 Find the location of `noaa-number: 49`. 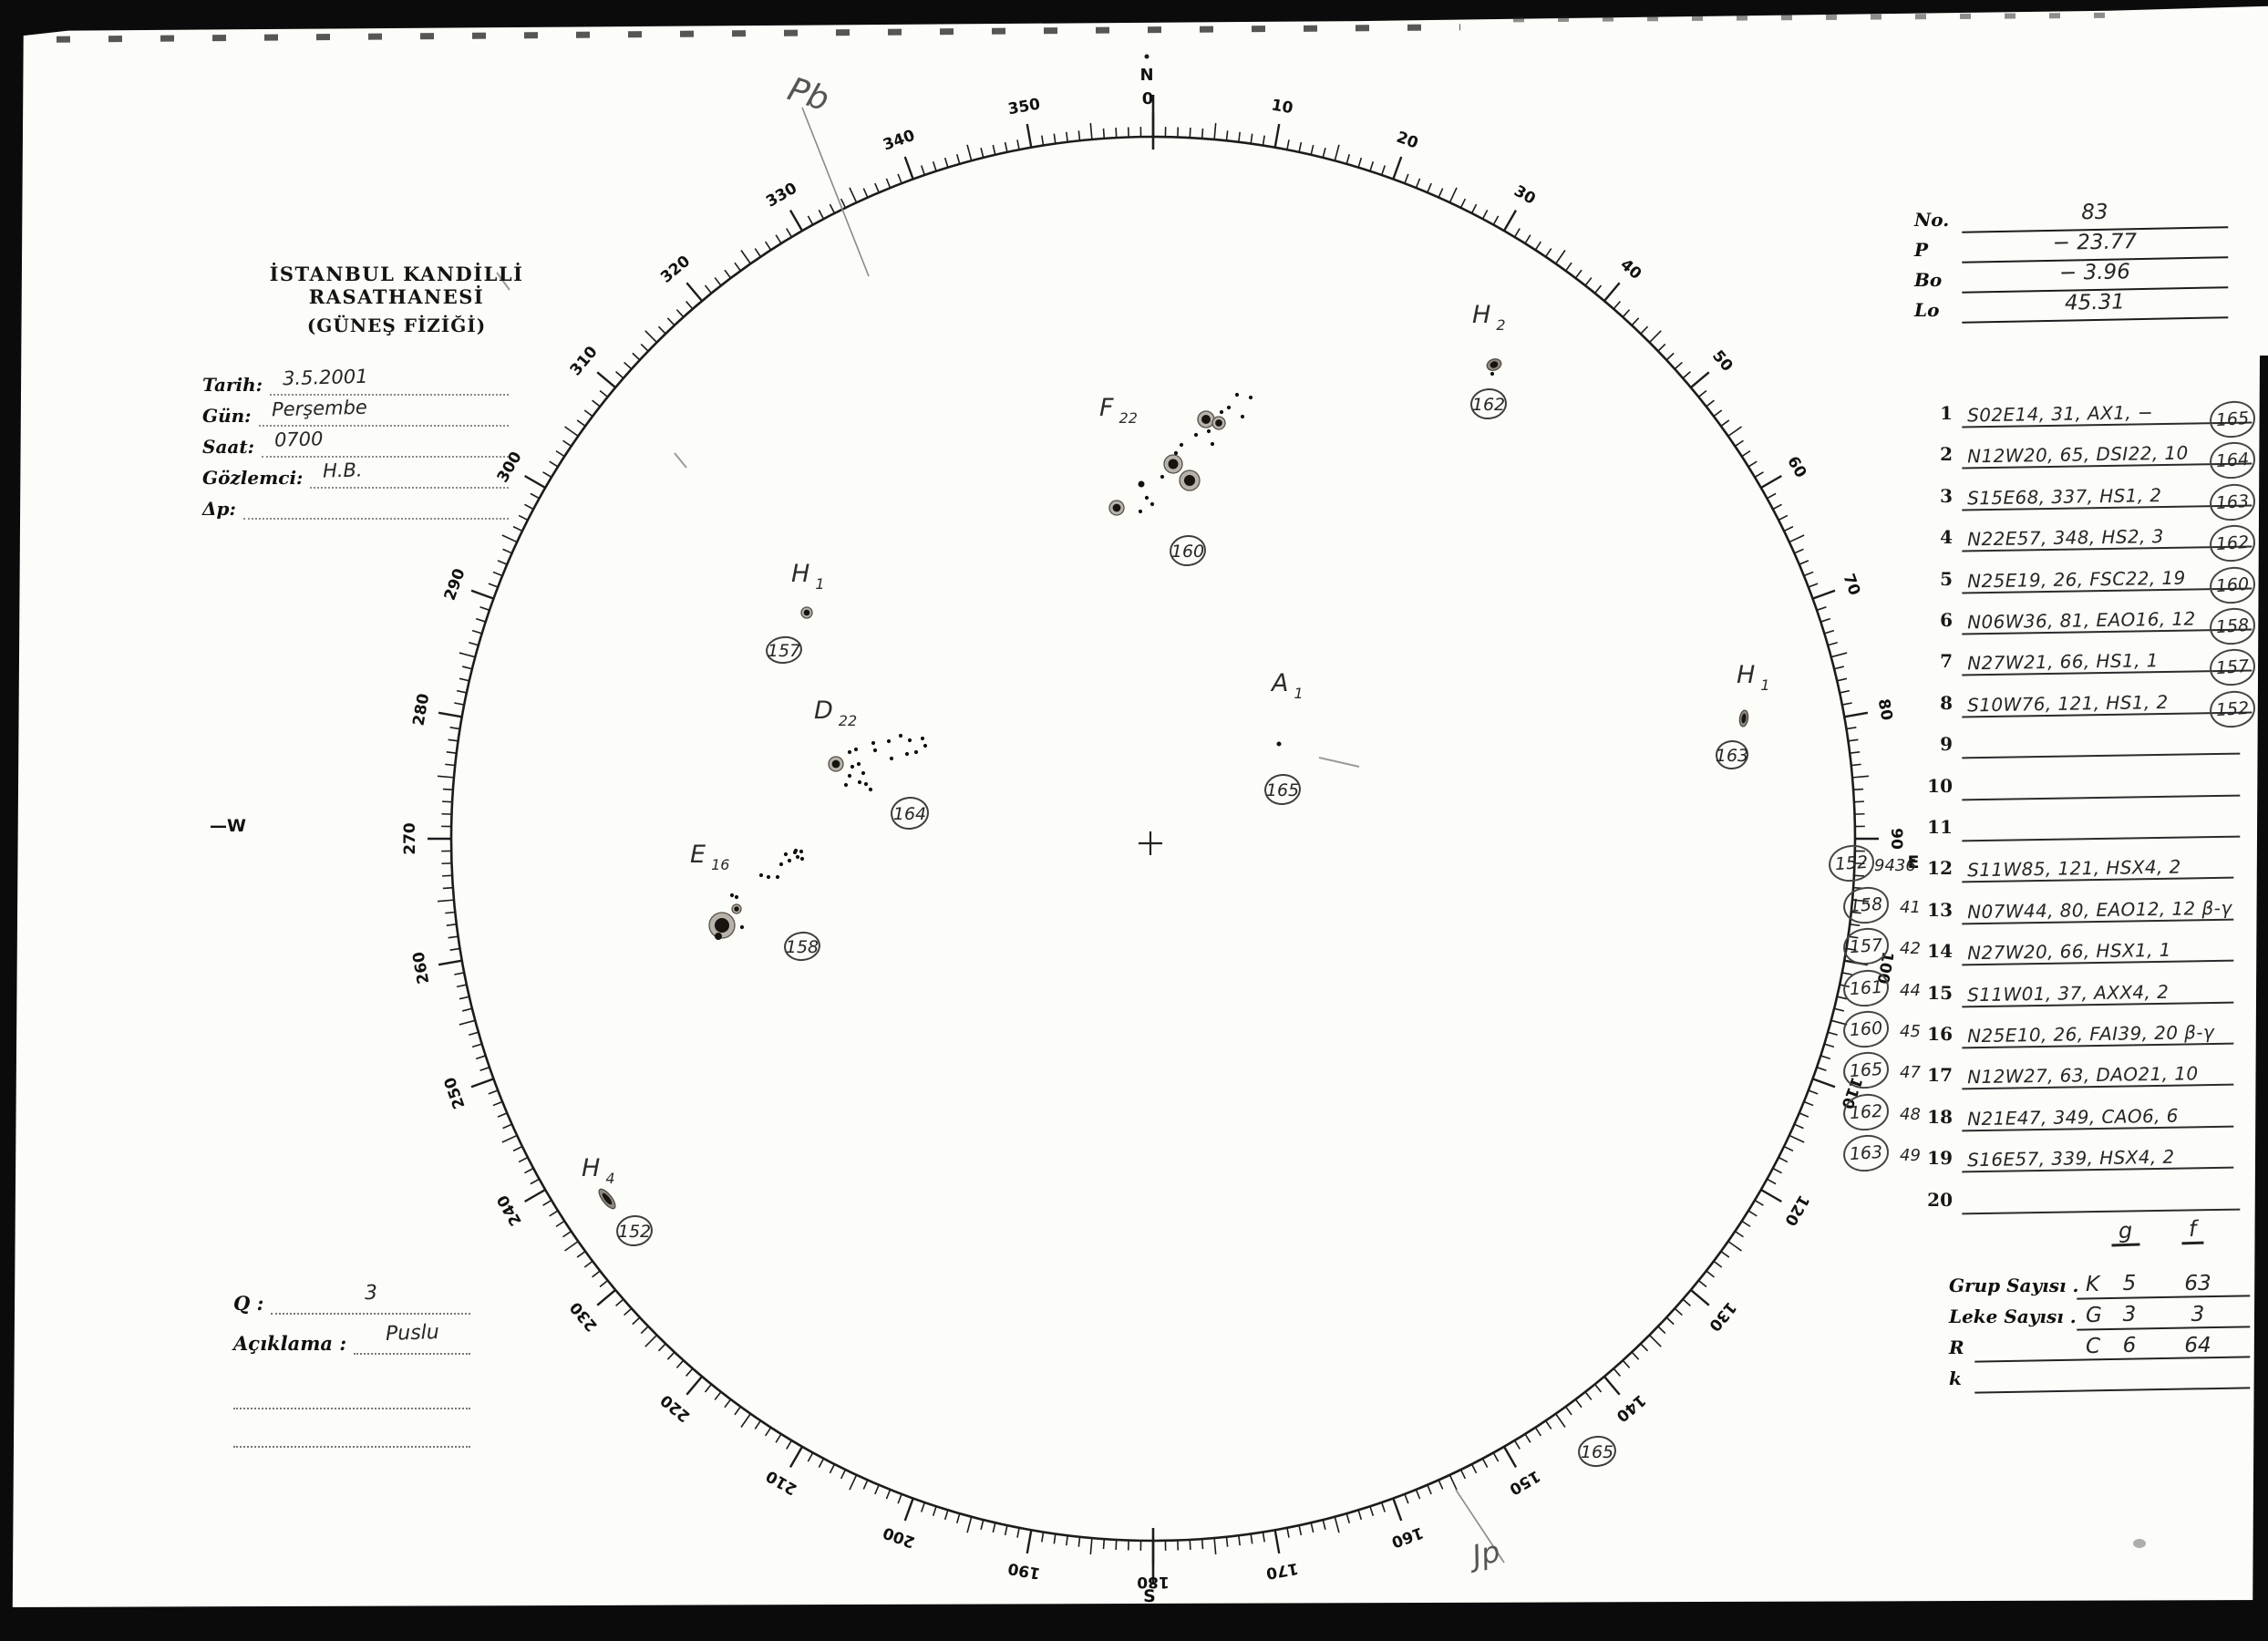

noaa-number: 49 is located at coordinates (1911, 1156).